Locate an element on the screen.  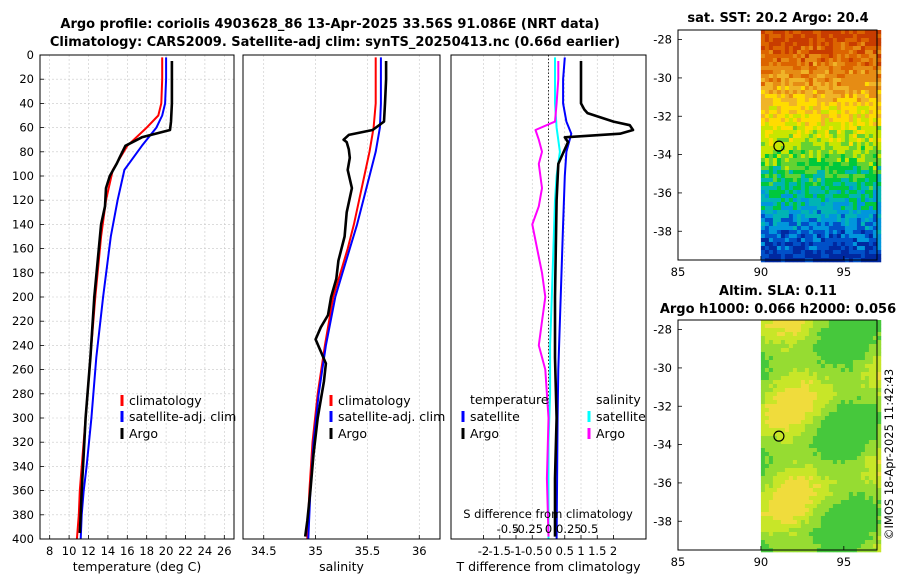
legend-salinity-satellite: satellite is located at coordinates (621, 416).